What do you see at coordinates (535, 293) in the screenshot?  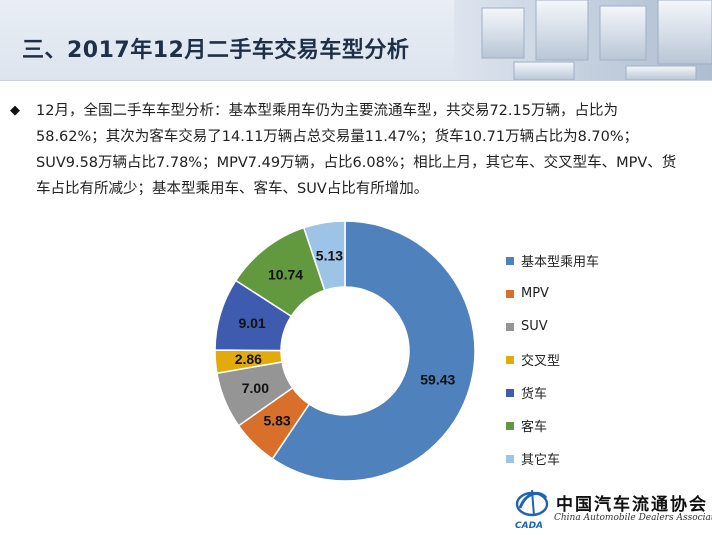 I see `legend-label: MPV` at bounding box center [535, 293].